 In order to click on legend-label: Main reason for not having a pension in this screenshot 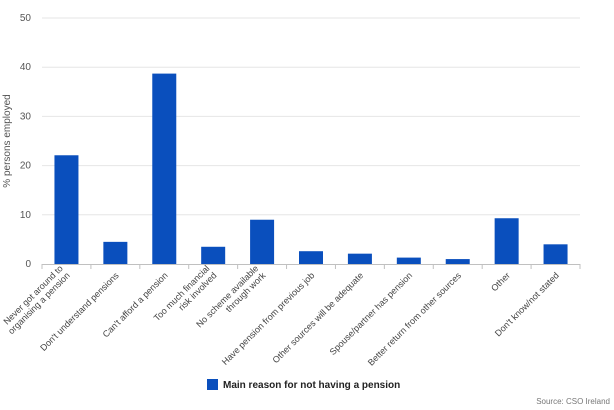, I will do `click(311, 385)`.